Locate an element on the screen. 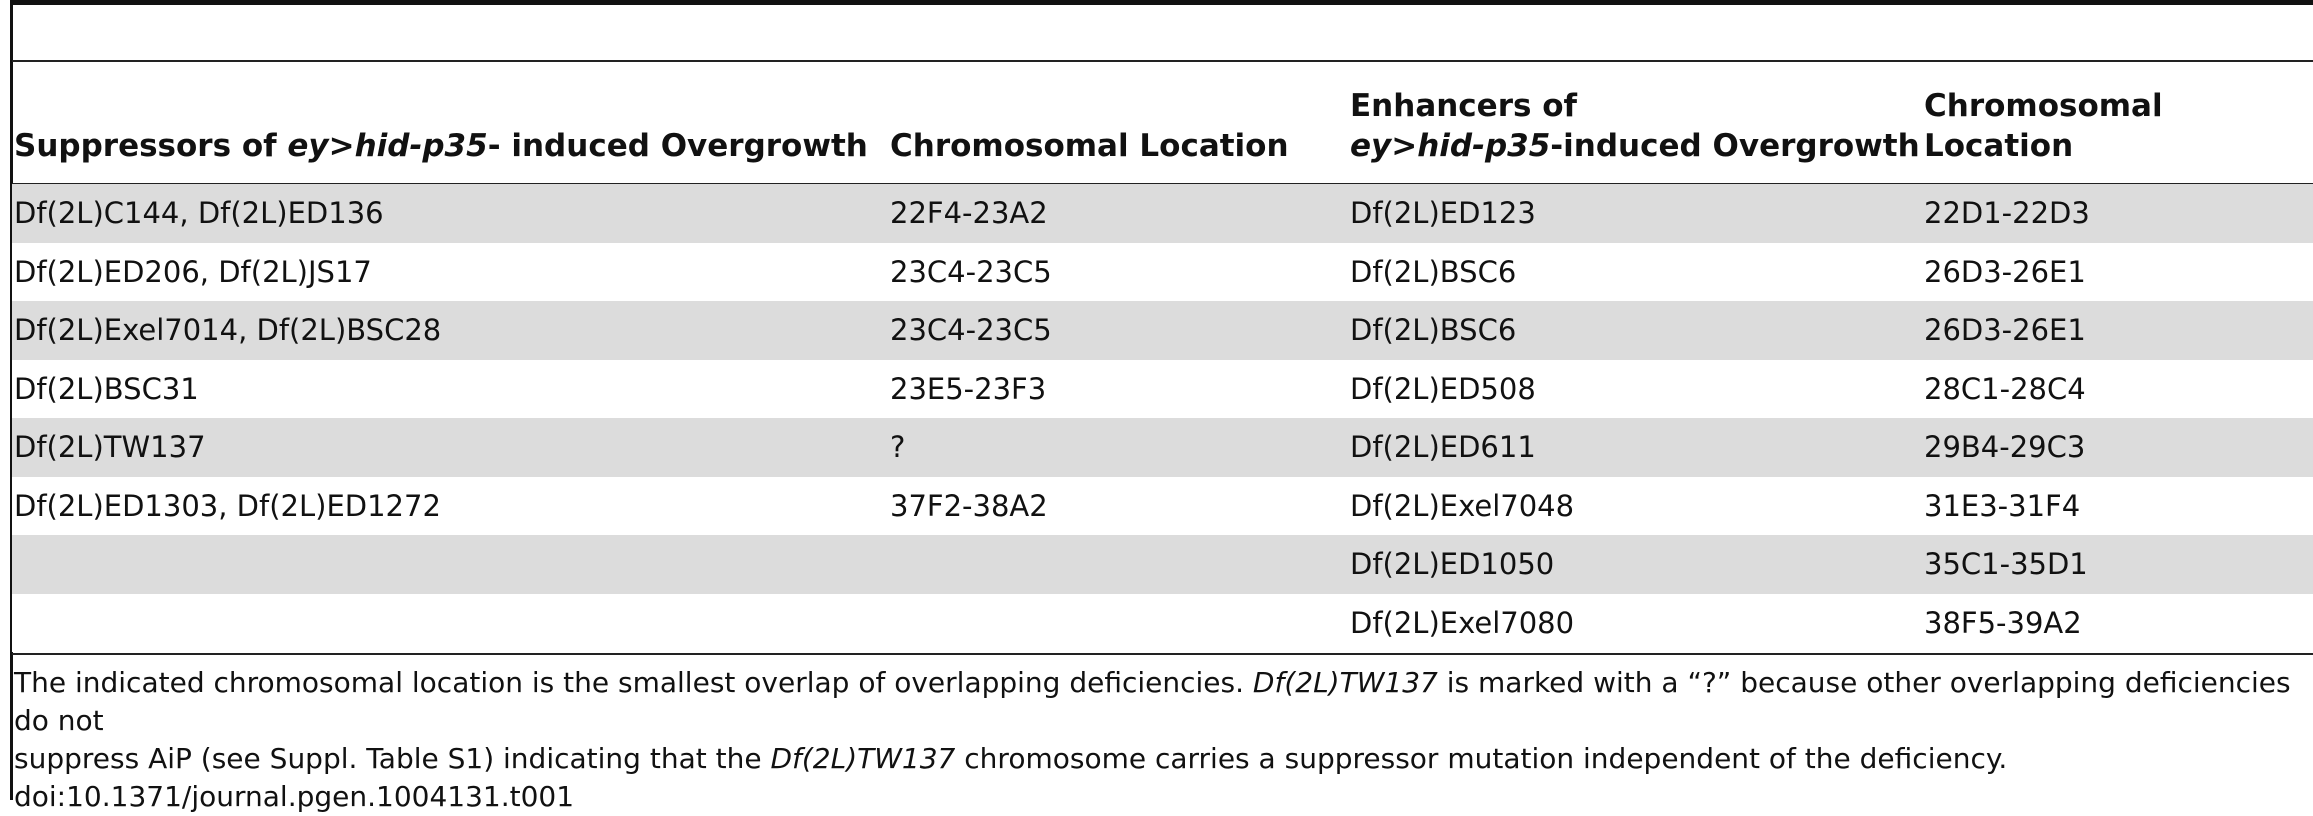  cell-enhancer-location: 35C1-35D1 is located at coordinates (2117, 564).